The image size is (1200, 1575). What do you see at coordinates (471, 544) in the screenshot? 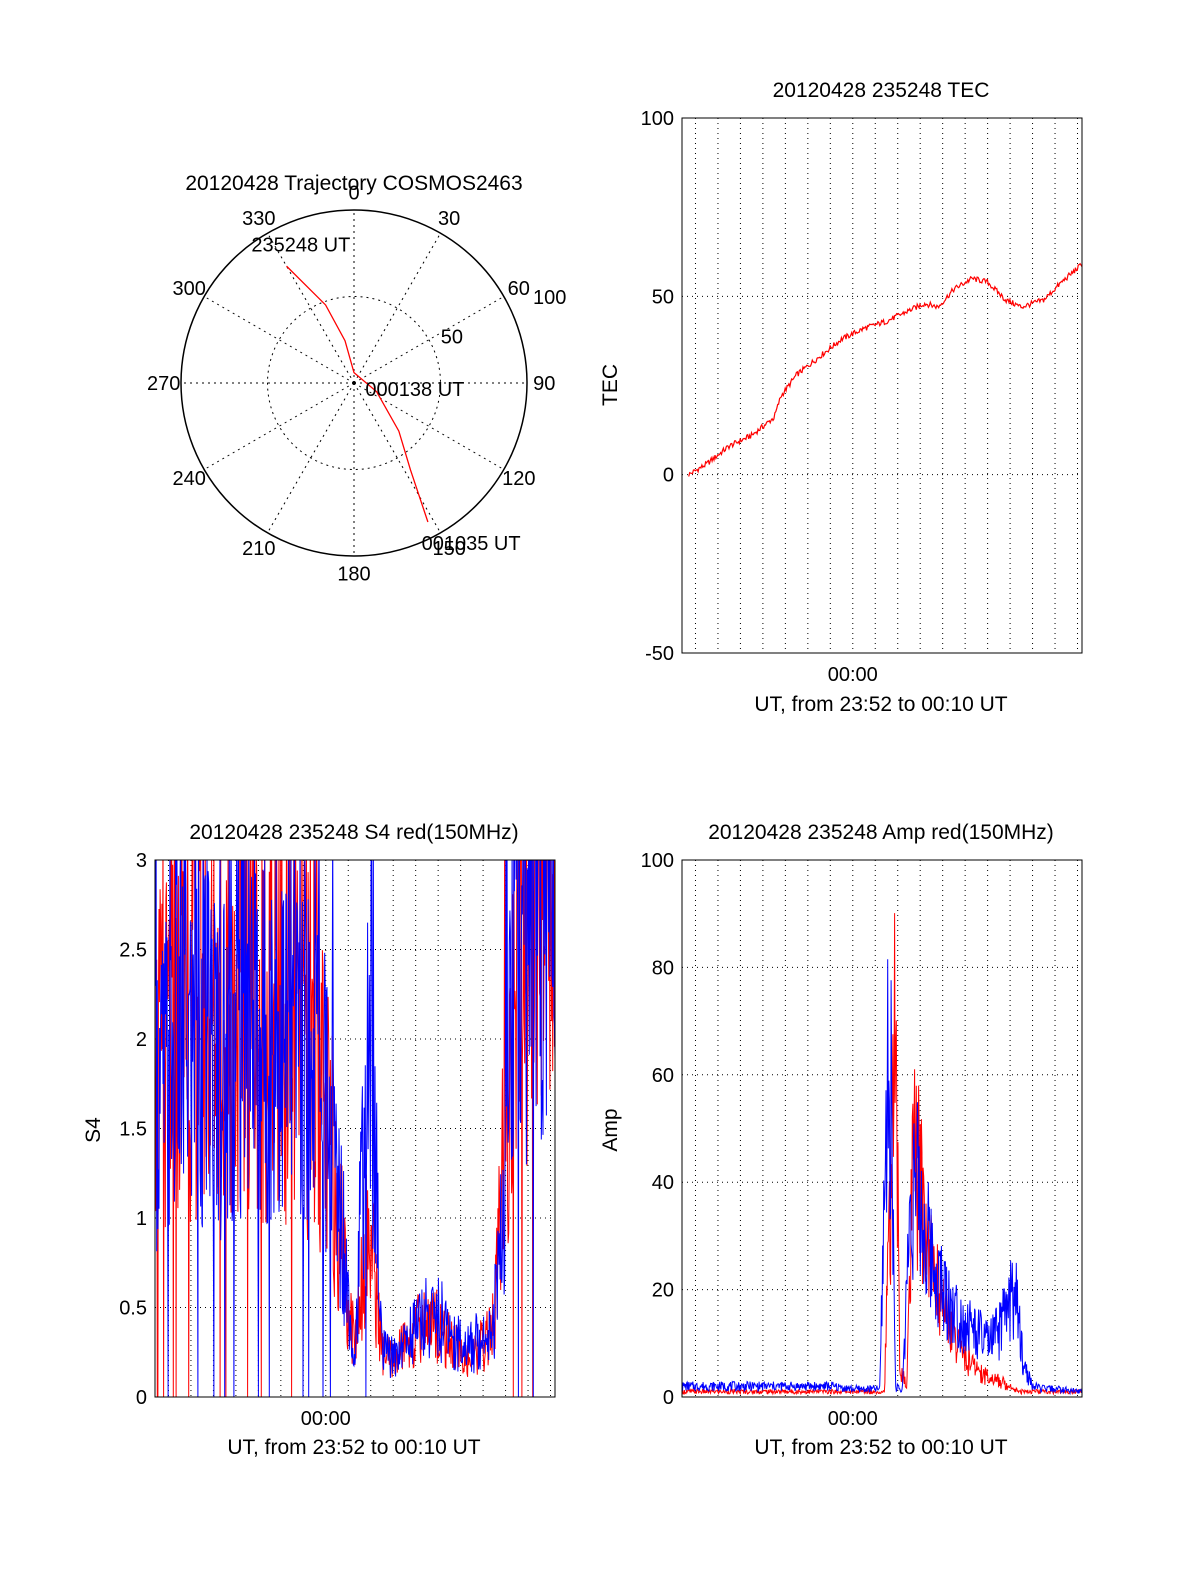
I see `polar-trajectory-label: 001035 UT` at bounding box center [471, 544].